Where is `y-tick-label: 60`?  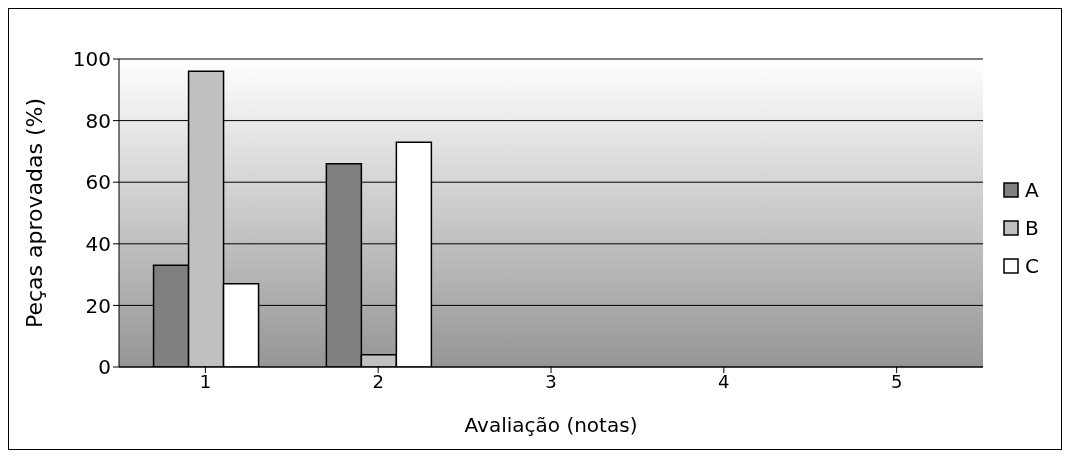 y-tick-label: 60 is located at coordinates (98, 182).